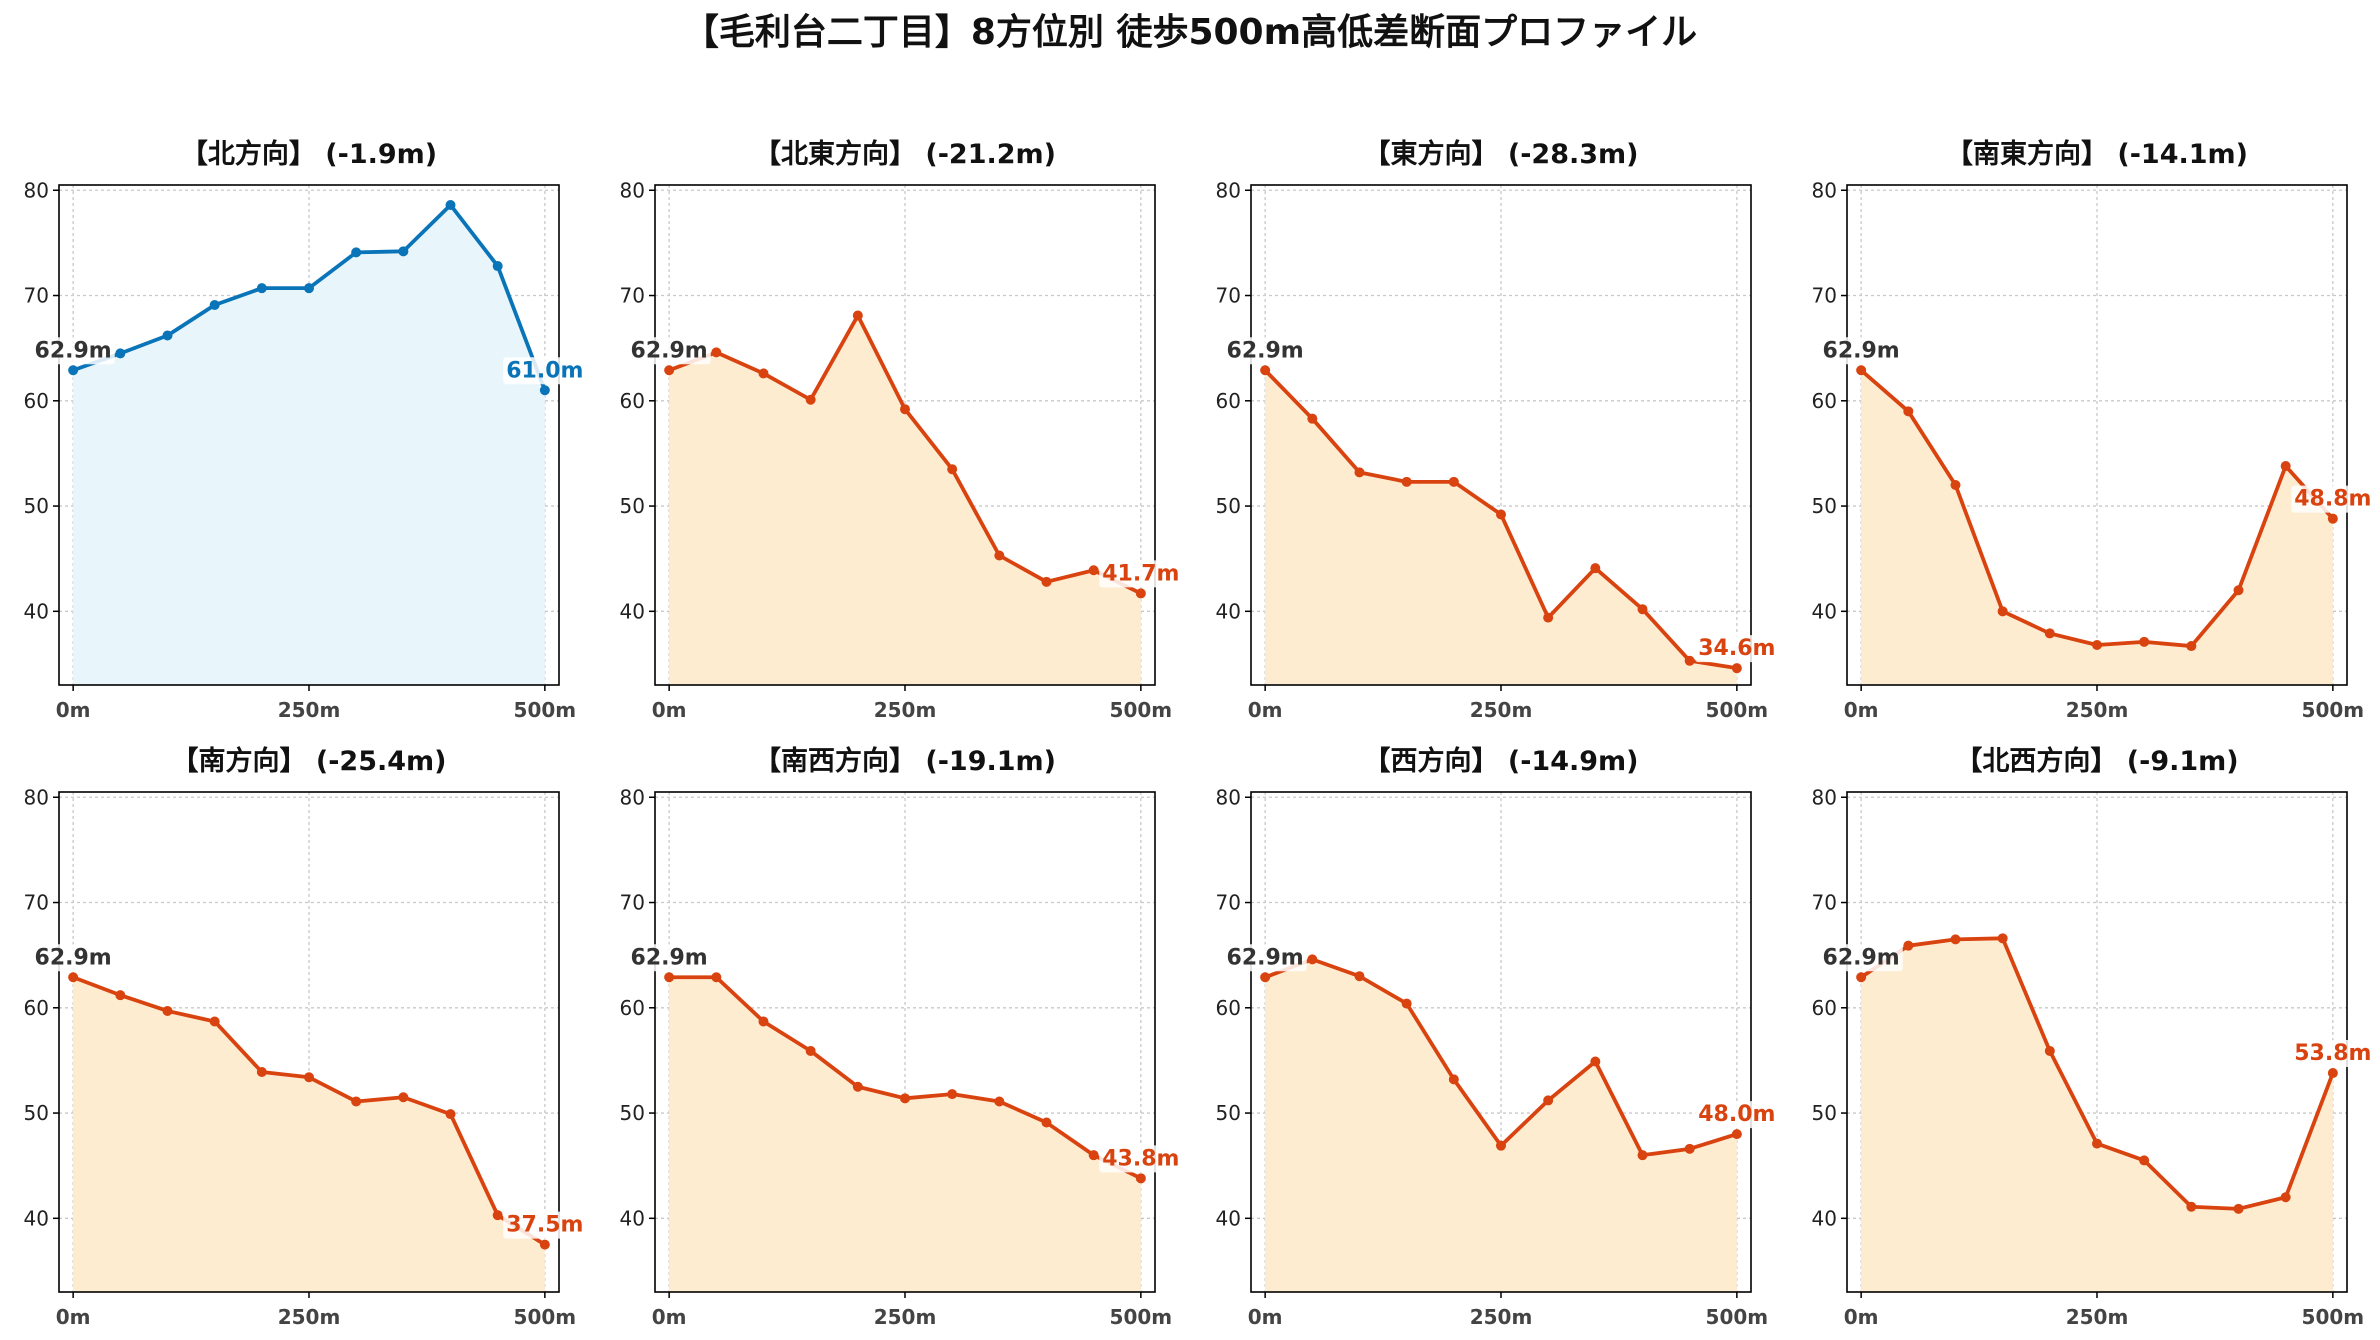 This screenshot has height=1340, width=2380. What do you see at coordinates (545, 1317) in the screenshot?
I see `panel-4-xtick-label-2: 500m` at bounding box center [545, 1317].